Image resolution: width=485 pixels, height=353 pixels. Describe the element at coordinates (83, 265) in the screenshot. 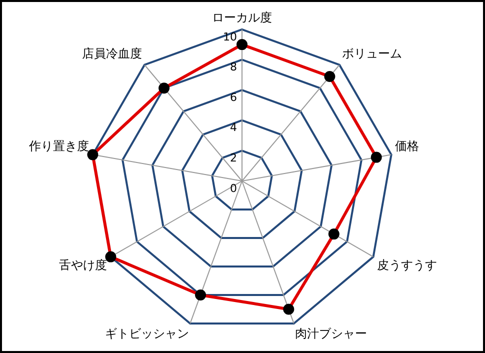

I see `spoke-label: 舌やけ度` at that location.